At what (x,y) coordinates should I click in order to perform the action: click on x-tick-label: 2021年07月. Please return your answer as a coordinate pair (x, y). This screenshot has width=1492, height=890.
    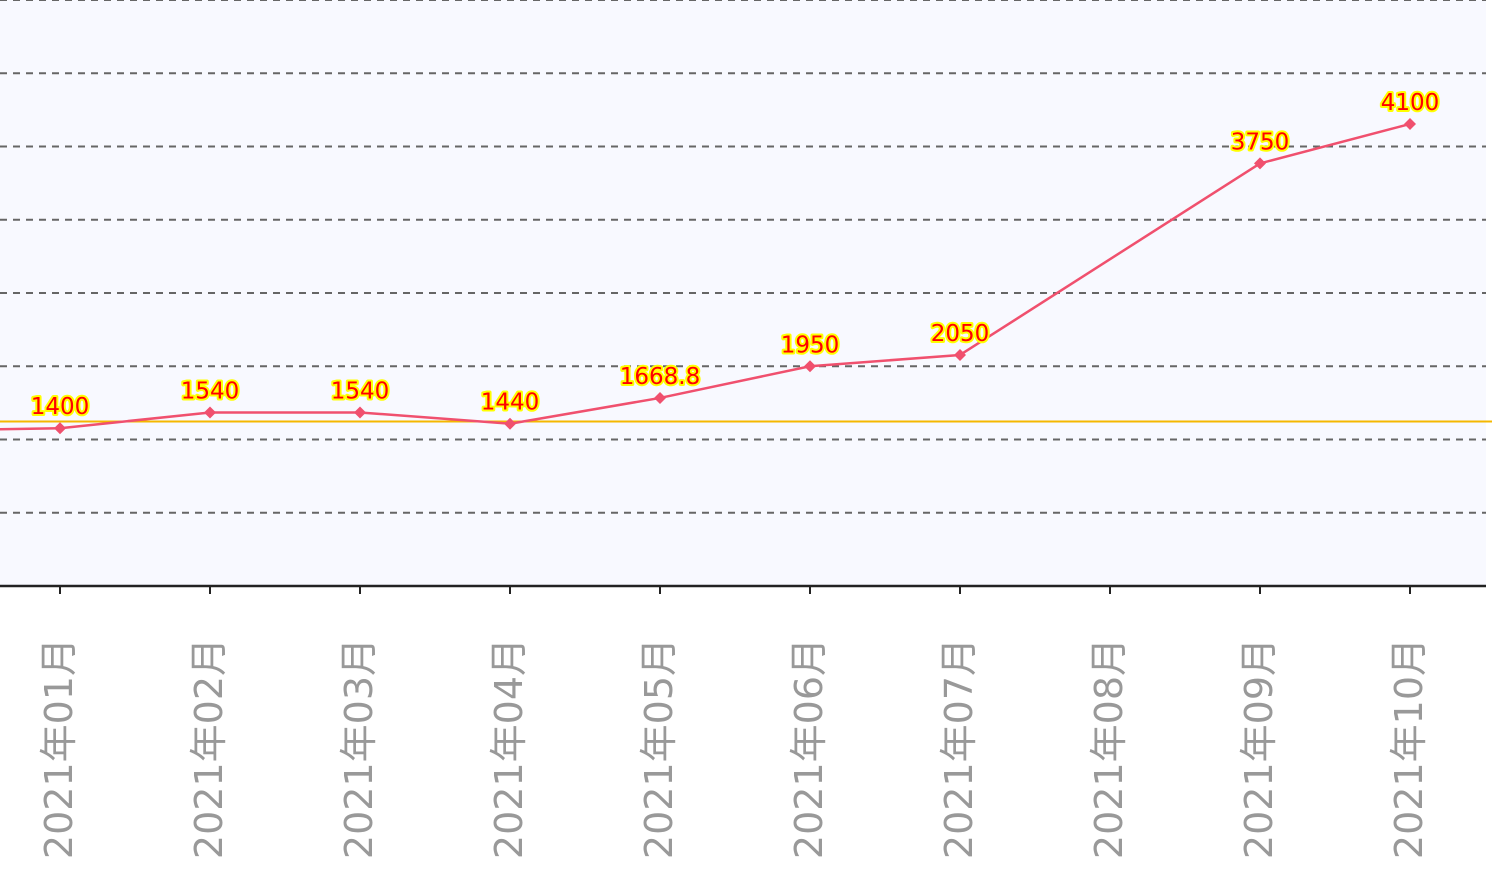
    Looking at the image, I should click on (959, 748).